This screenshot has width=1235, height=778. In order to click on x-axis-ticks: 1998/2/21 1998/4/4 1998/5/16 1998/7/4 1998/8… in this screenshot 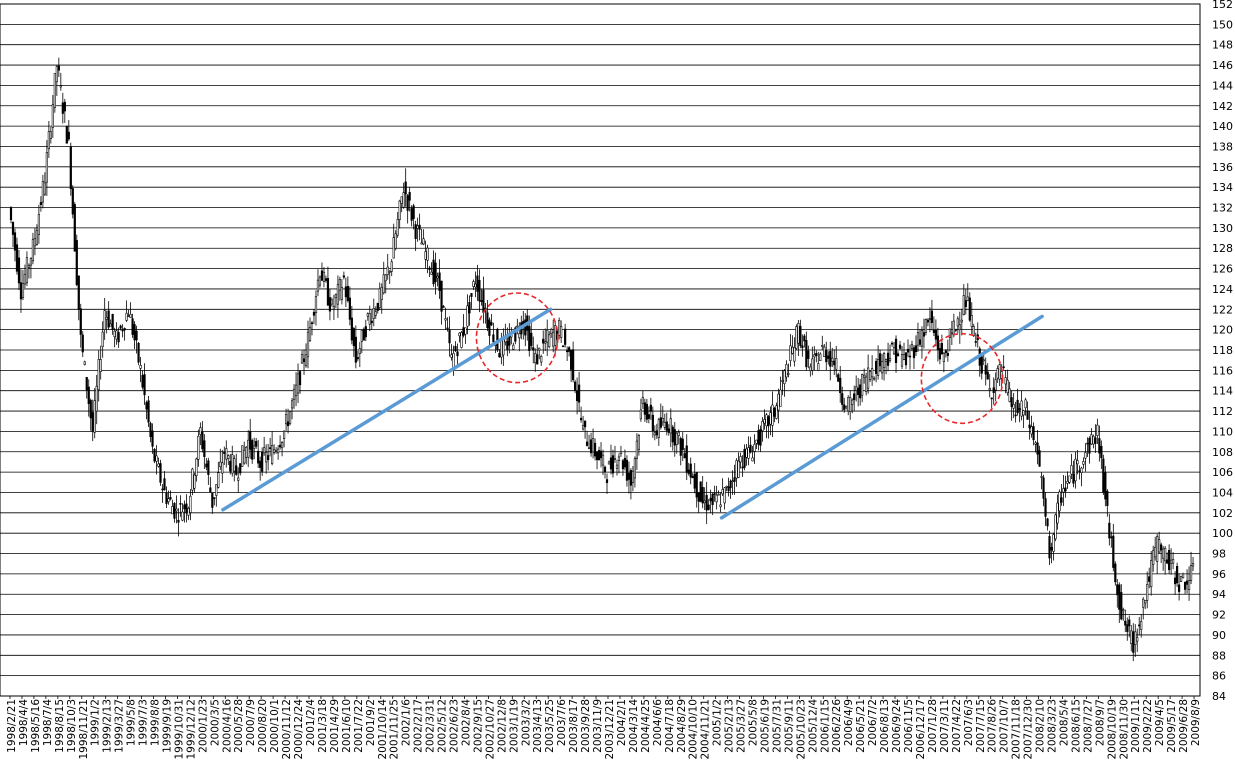, I will do `click(604, 728)`.